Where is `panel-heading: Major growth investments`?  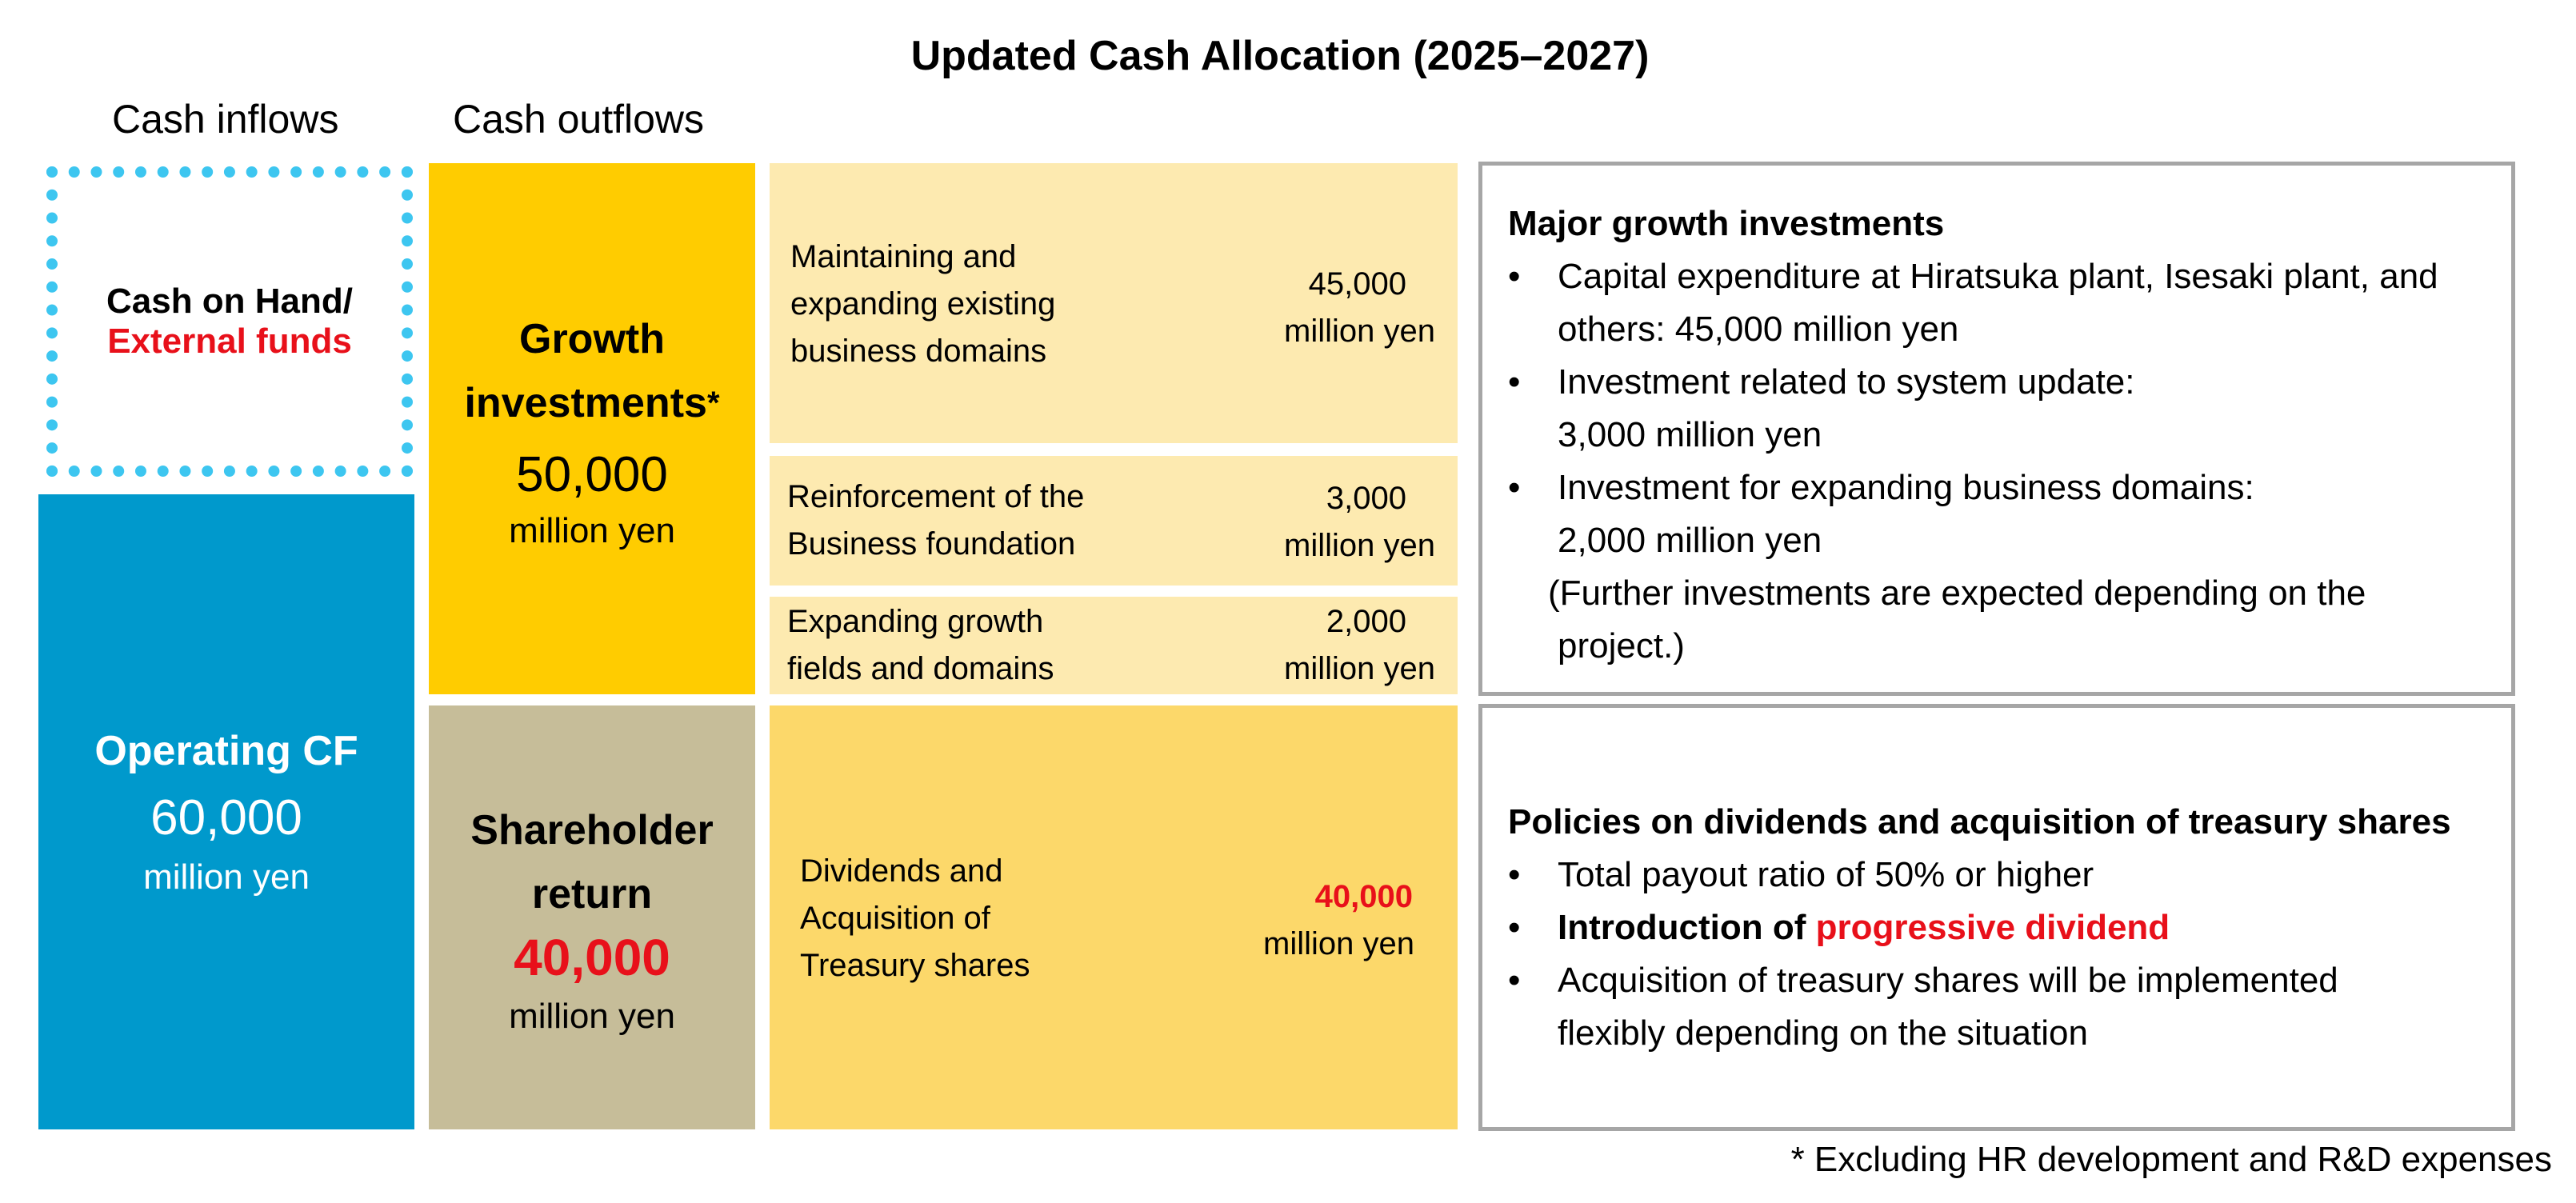 panel-heading: Major growth investments is located at coordinates (1726, 223).